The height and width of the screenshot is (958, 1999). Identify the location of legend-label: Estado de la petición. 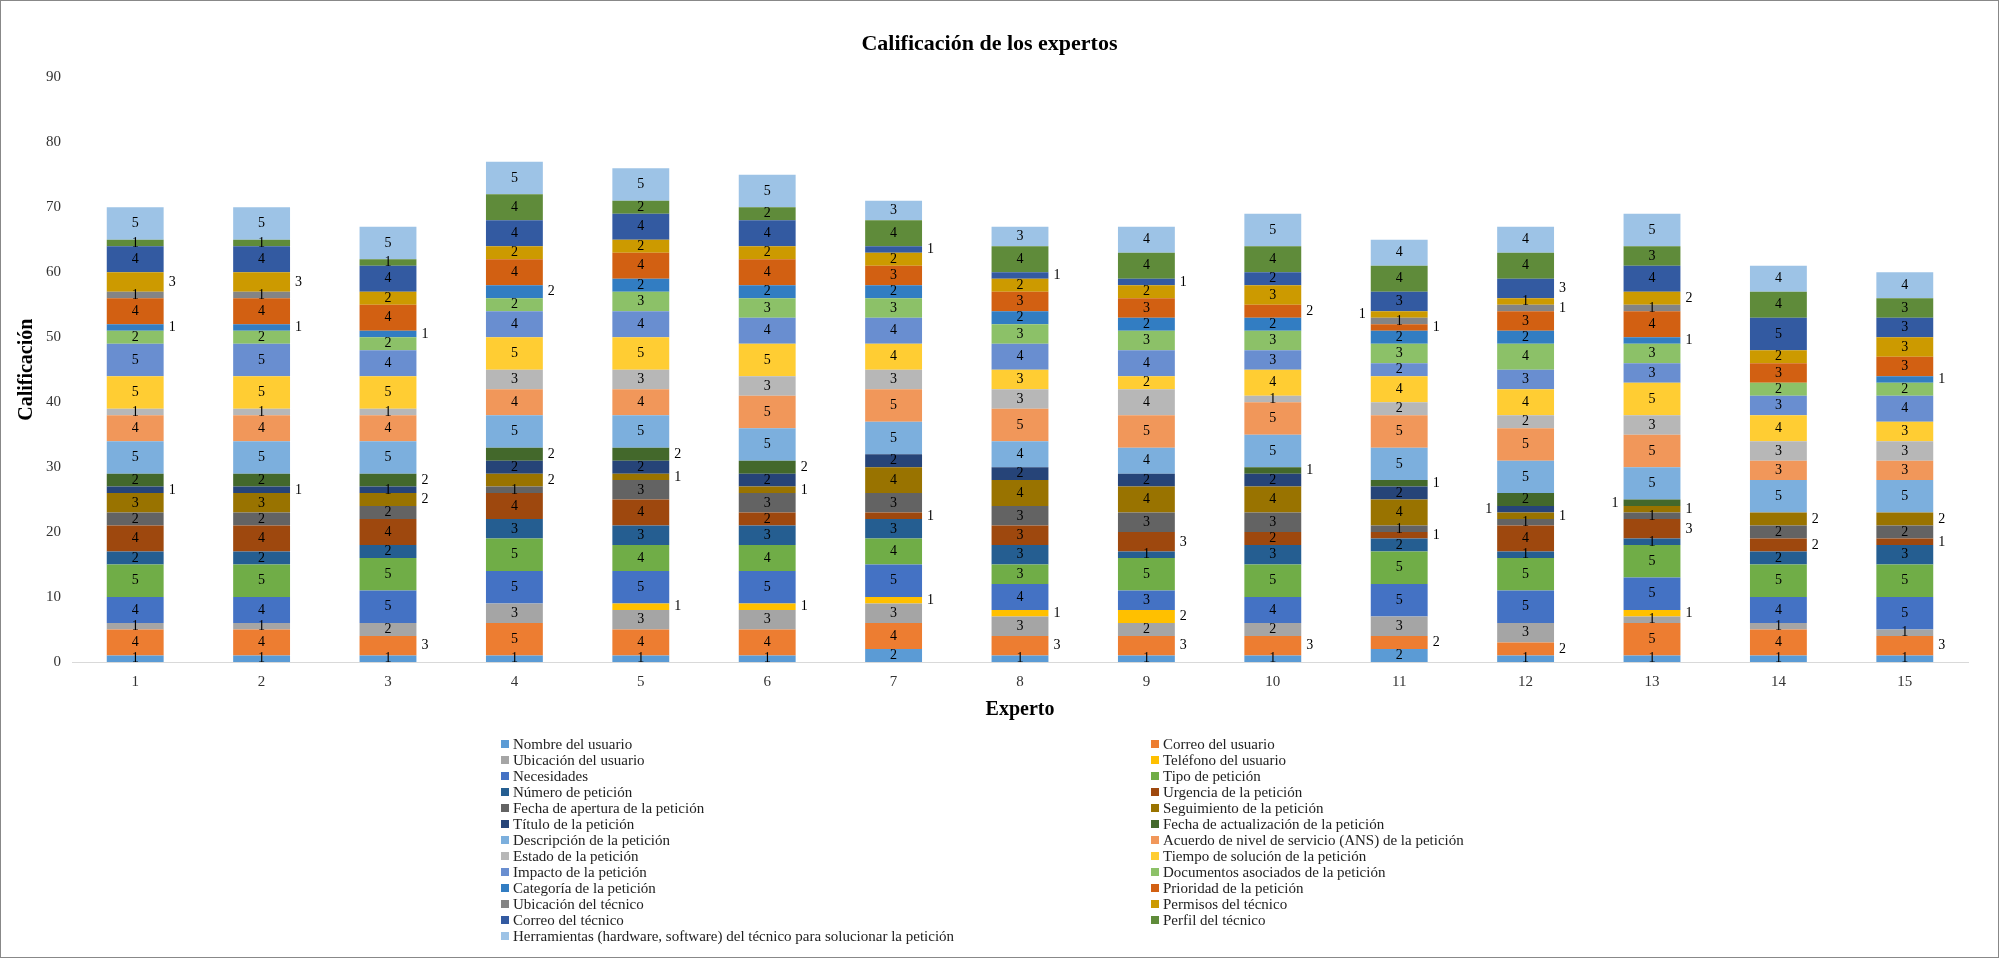
(576, 856).